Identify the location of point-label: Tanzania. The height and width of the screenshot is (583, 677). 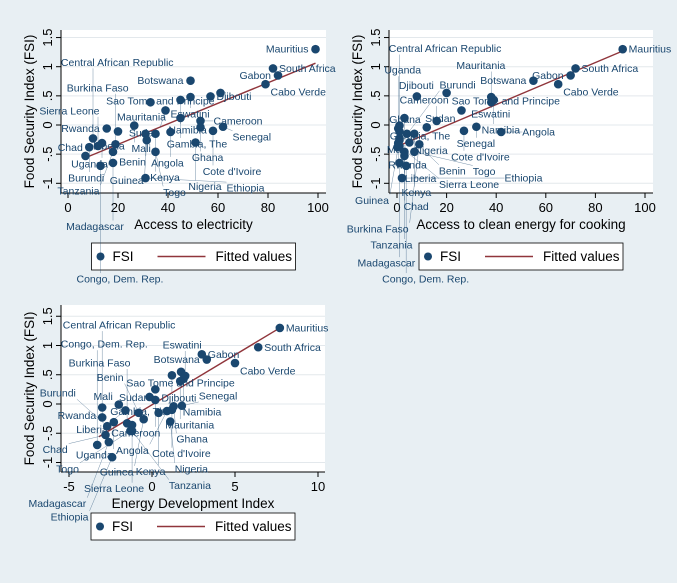
(78, 192).